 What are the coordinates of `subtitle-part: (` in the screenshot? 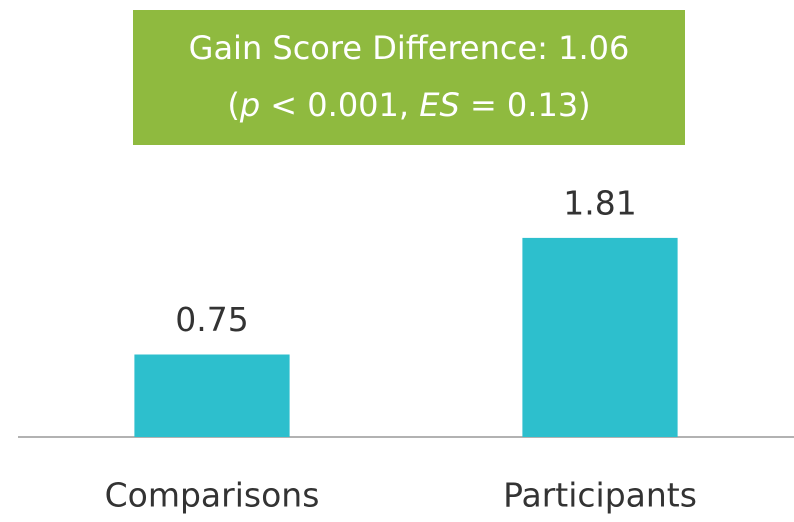 It's located at (233, 105).